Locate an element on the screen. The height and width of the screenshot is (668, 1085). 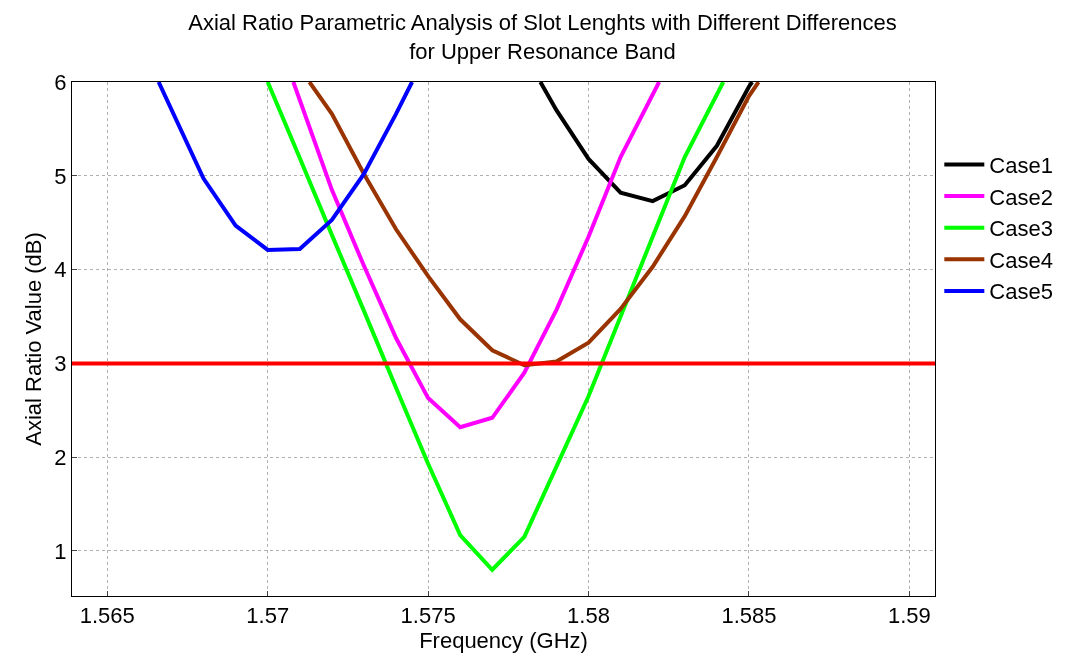
legend-label: Case2 is located at coordinates (1021, 197).